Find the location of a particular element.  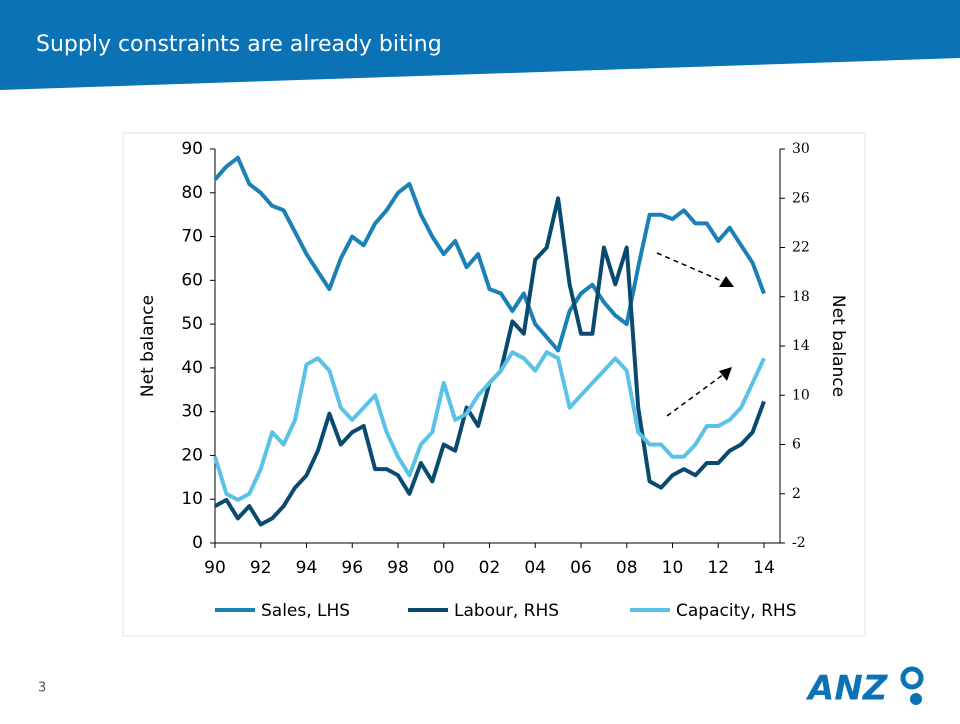

x-tick-label: 96 is located at coordinates (352, 568).